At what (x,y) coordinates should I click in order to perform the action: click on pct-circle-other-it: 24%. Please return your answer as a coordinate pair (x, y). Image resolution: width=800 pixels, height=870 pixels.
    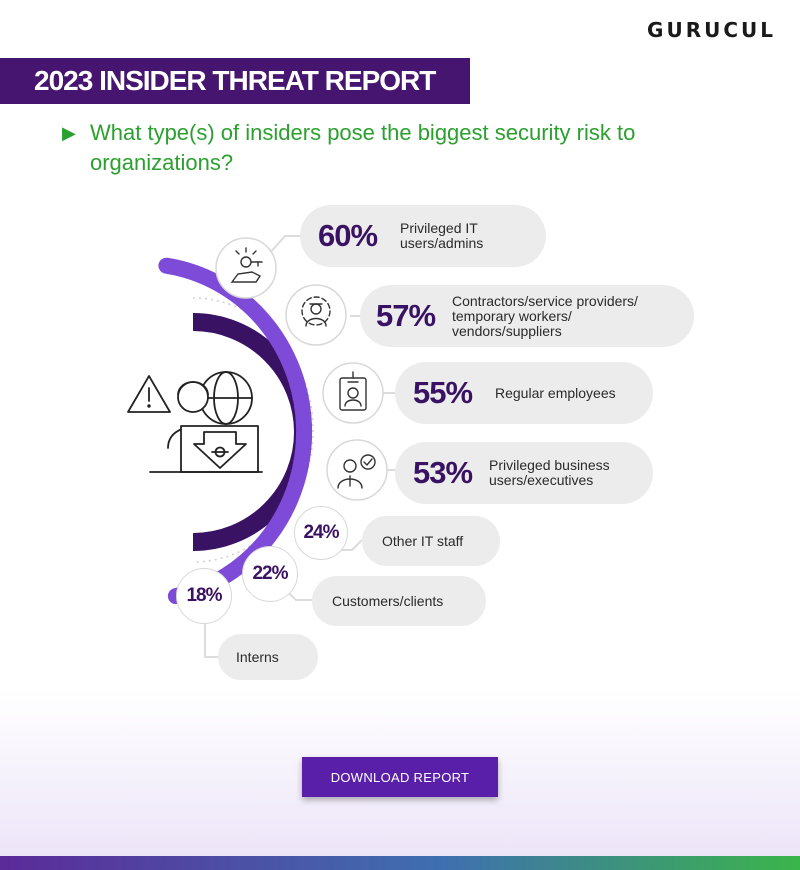
    Looking at the image, I should click on (321, 533).